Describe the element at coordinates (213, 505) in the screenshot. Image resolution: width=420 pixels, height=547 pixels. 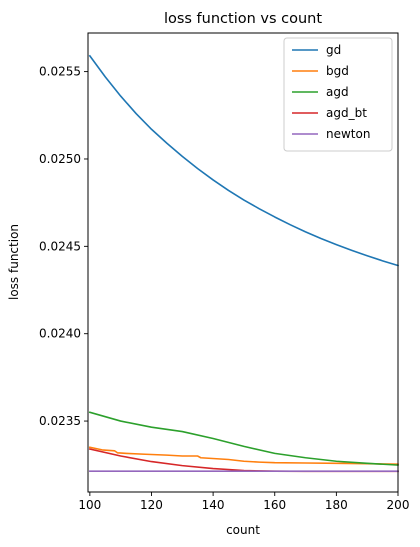
I see `x-tick-label: 140` at that location.